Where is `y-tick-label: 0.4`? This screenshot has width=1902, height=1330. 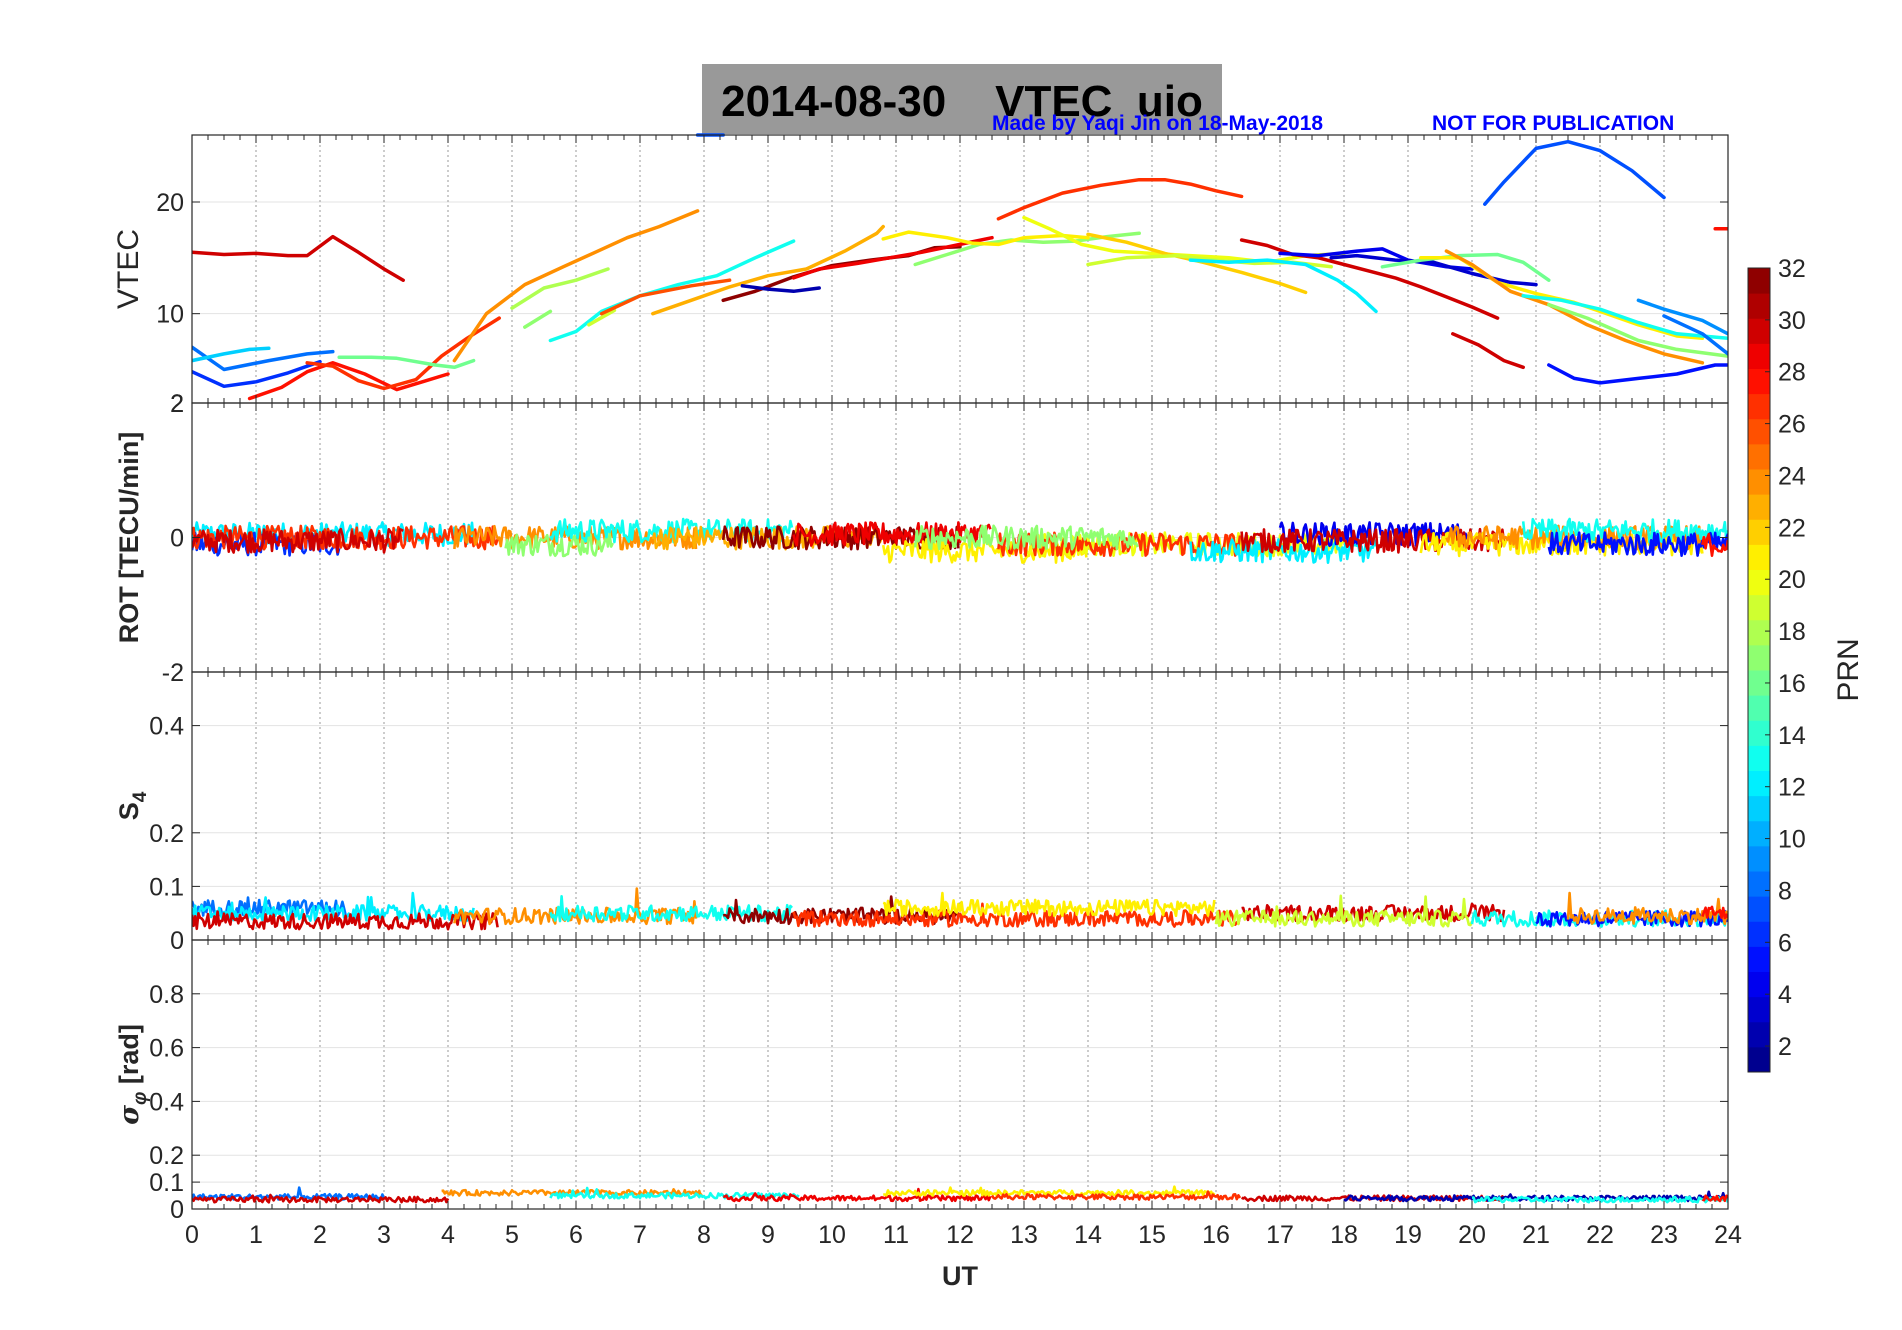
y-tick-label: 0.4 is located at coordinates (166, 1102).